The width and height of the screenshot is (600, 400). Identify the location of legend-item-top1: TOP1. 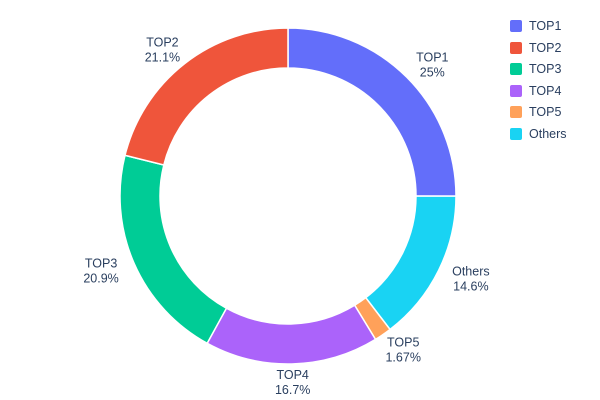
(538, 26).